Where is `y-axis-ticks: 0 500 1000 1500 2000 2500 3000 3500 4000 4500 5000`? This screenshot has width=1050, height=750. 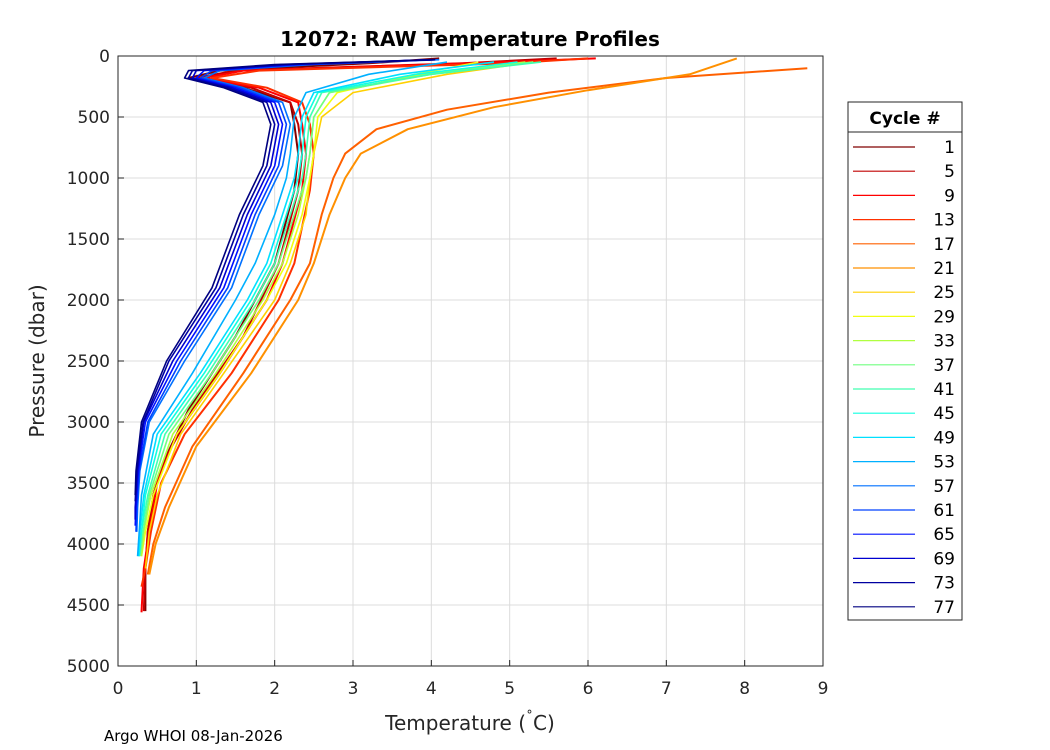 y-axis-ticks: 0 500 1000 1500 2000 2500 3000 3500 4000 4500 5000 is located at coordinates (95, 362).